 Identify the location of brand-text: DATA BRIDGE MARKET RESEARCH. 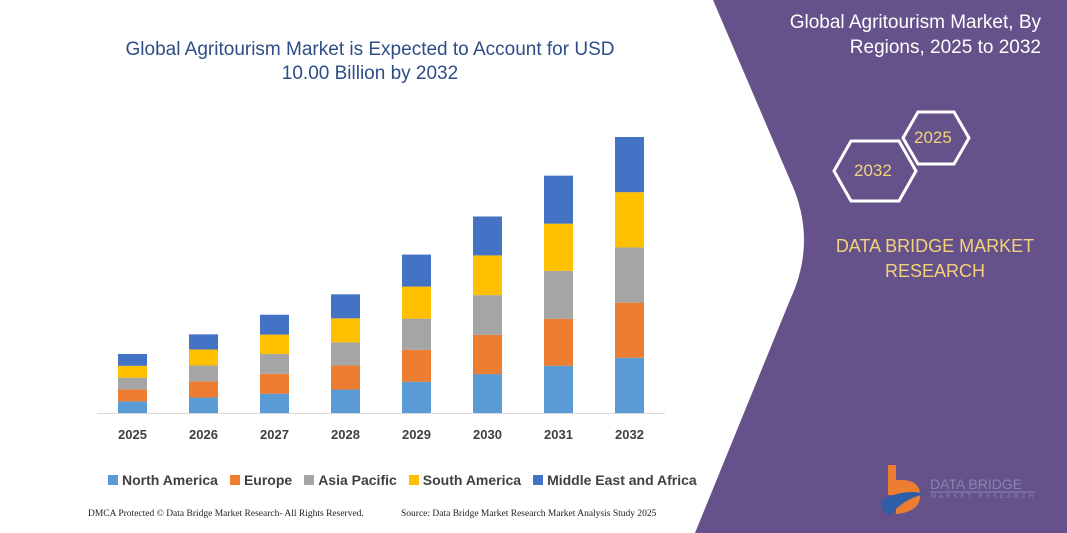
(935, 258).